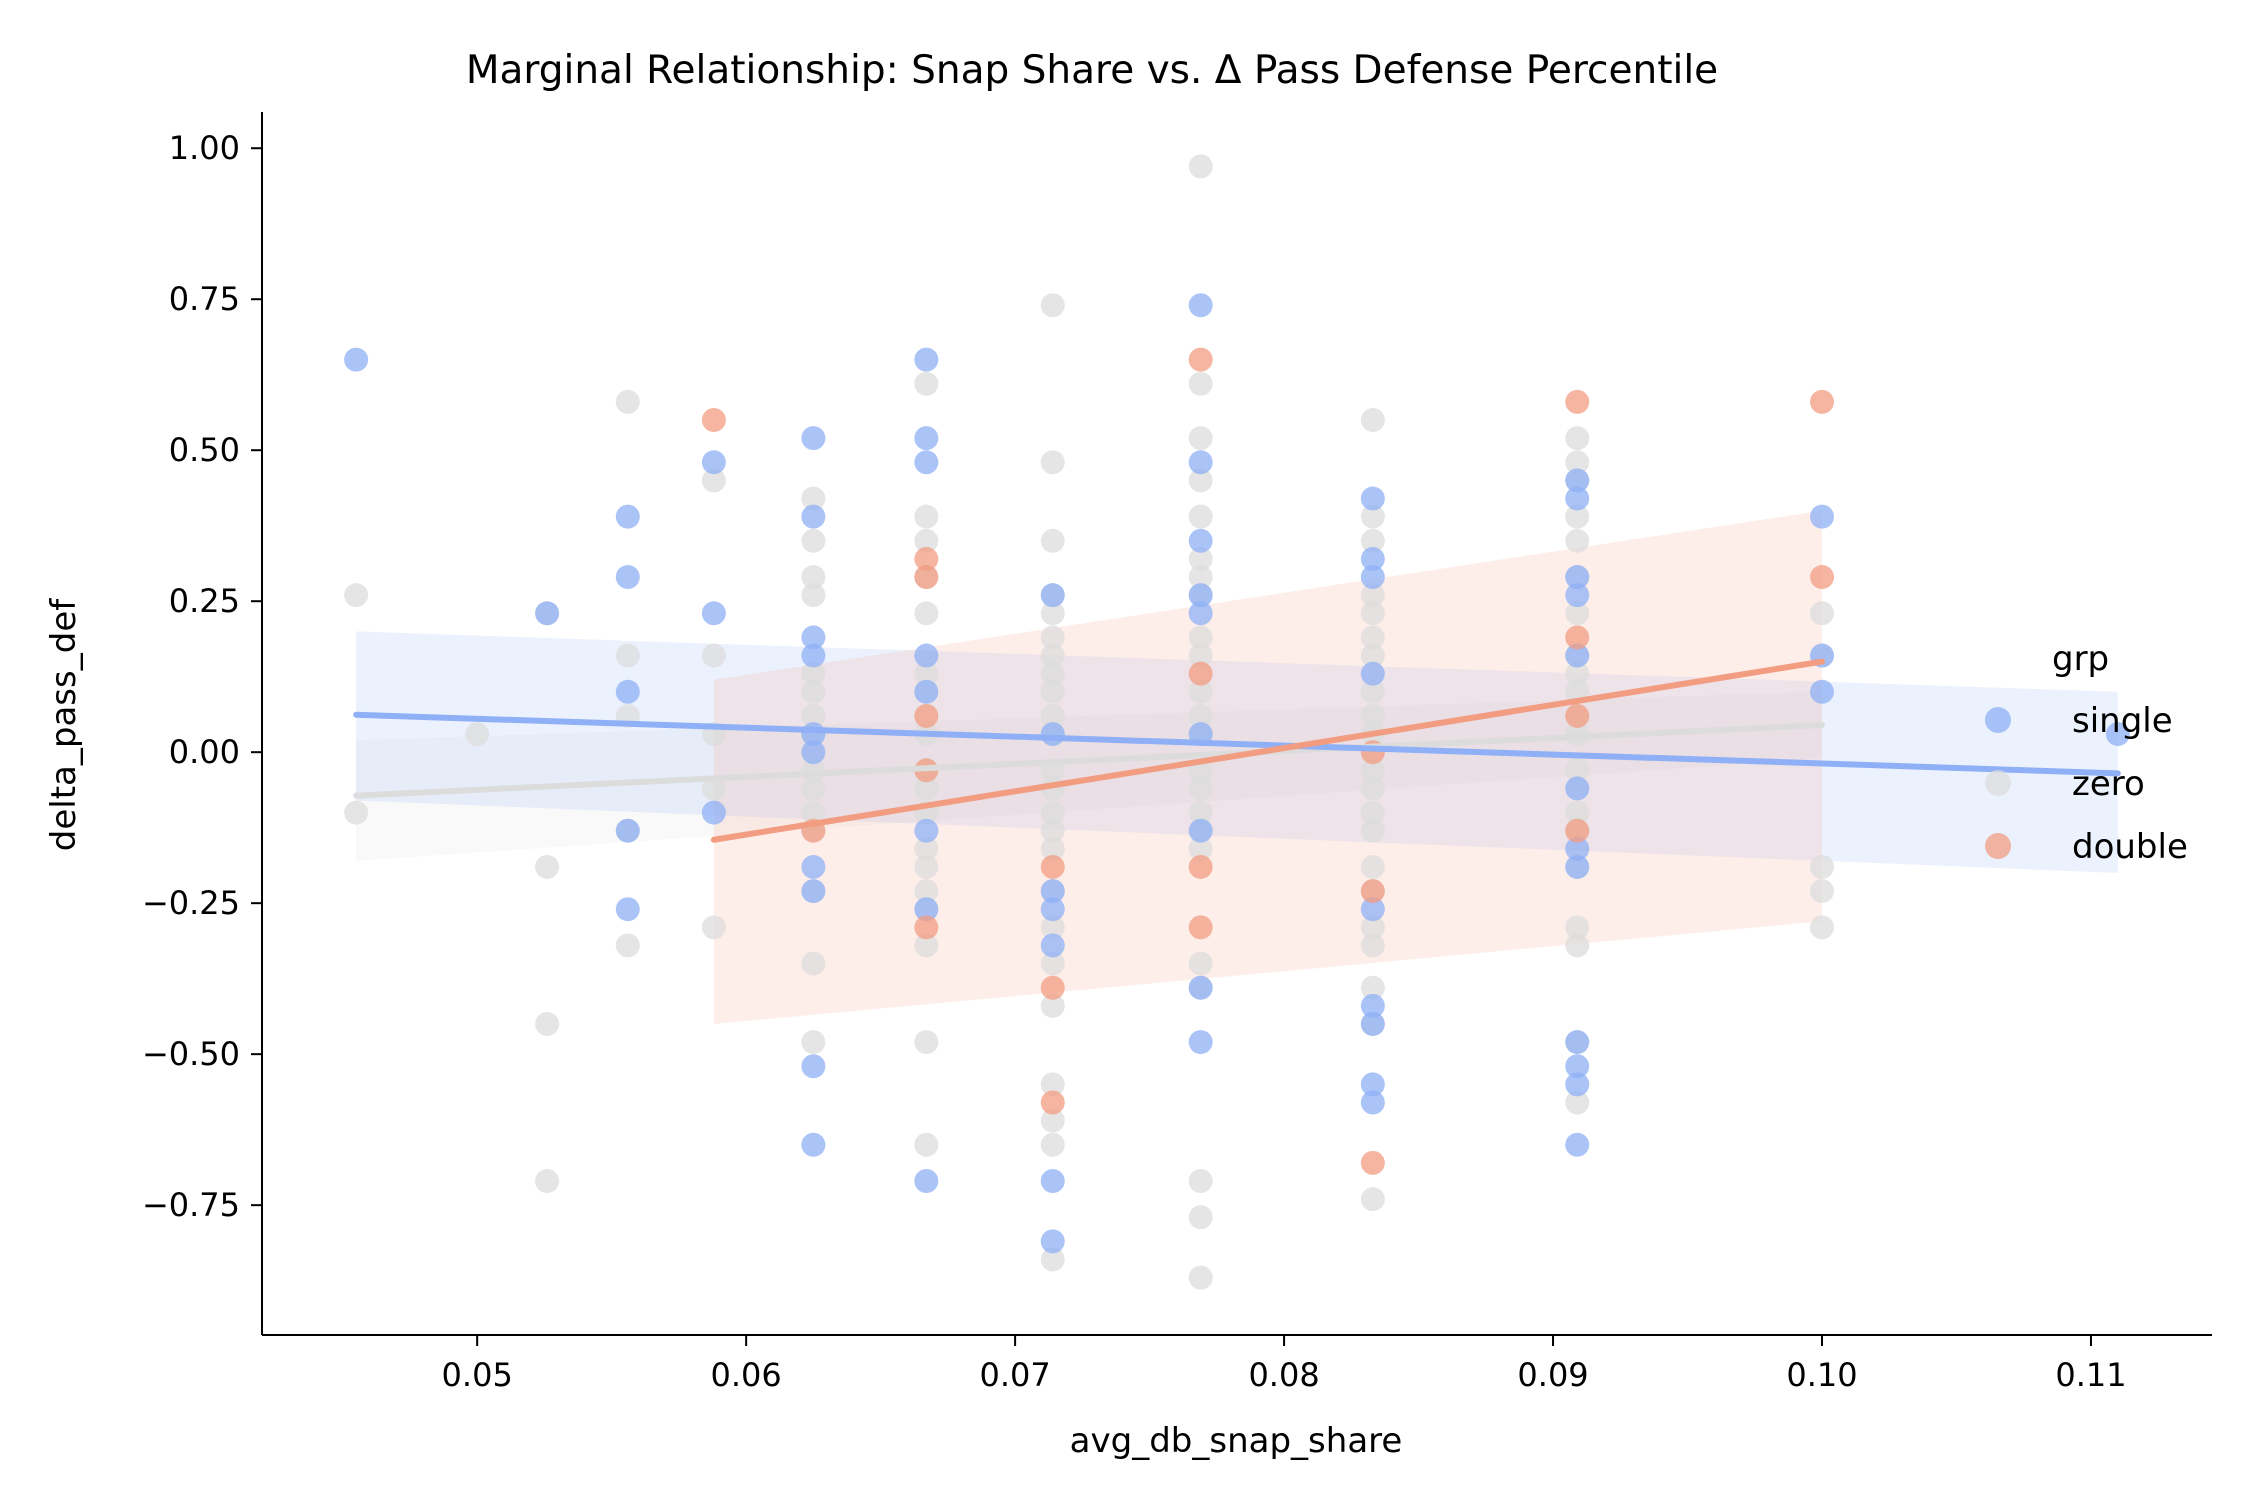 This screenshot has width=2242, height=1500. What do you see at coordinates (191, 903) in the screenshot?
I see `y-tick-label: −0.25` at bounding box center [191, 903].